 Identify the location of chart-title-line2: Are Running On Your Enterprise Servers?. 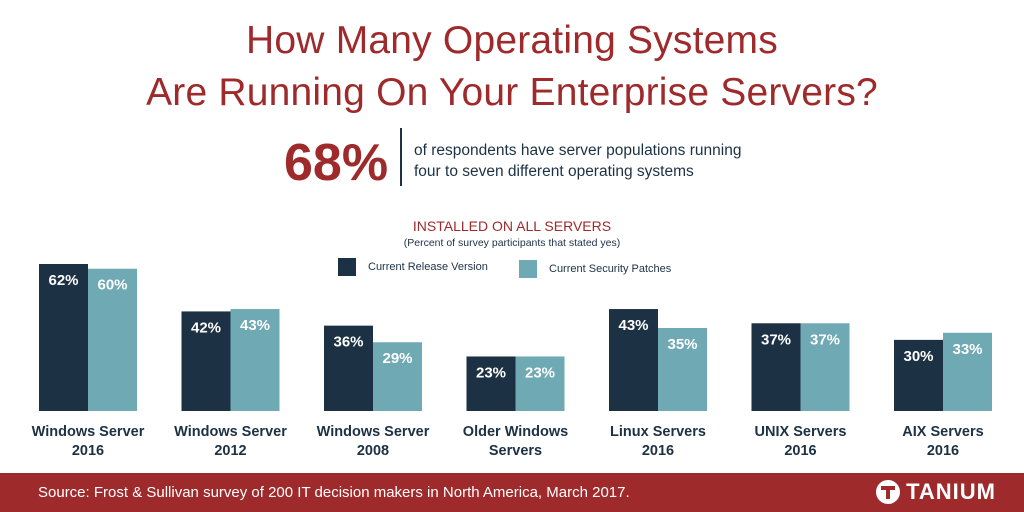
(512, 92).